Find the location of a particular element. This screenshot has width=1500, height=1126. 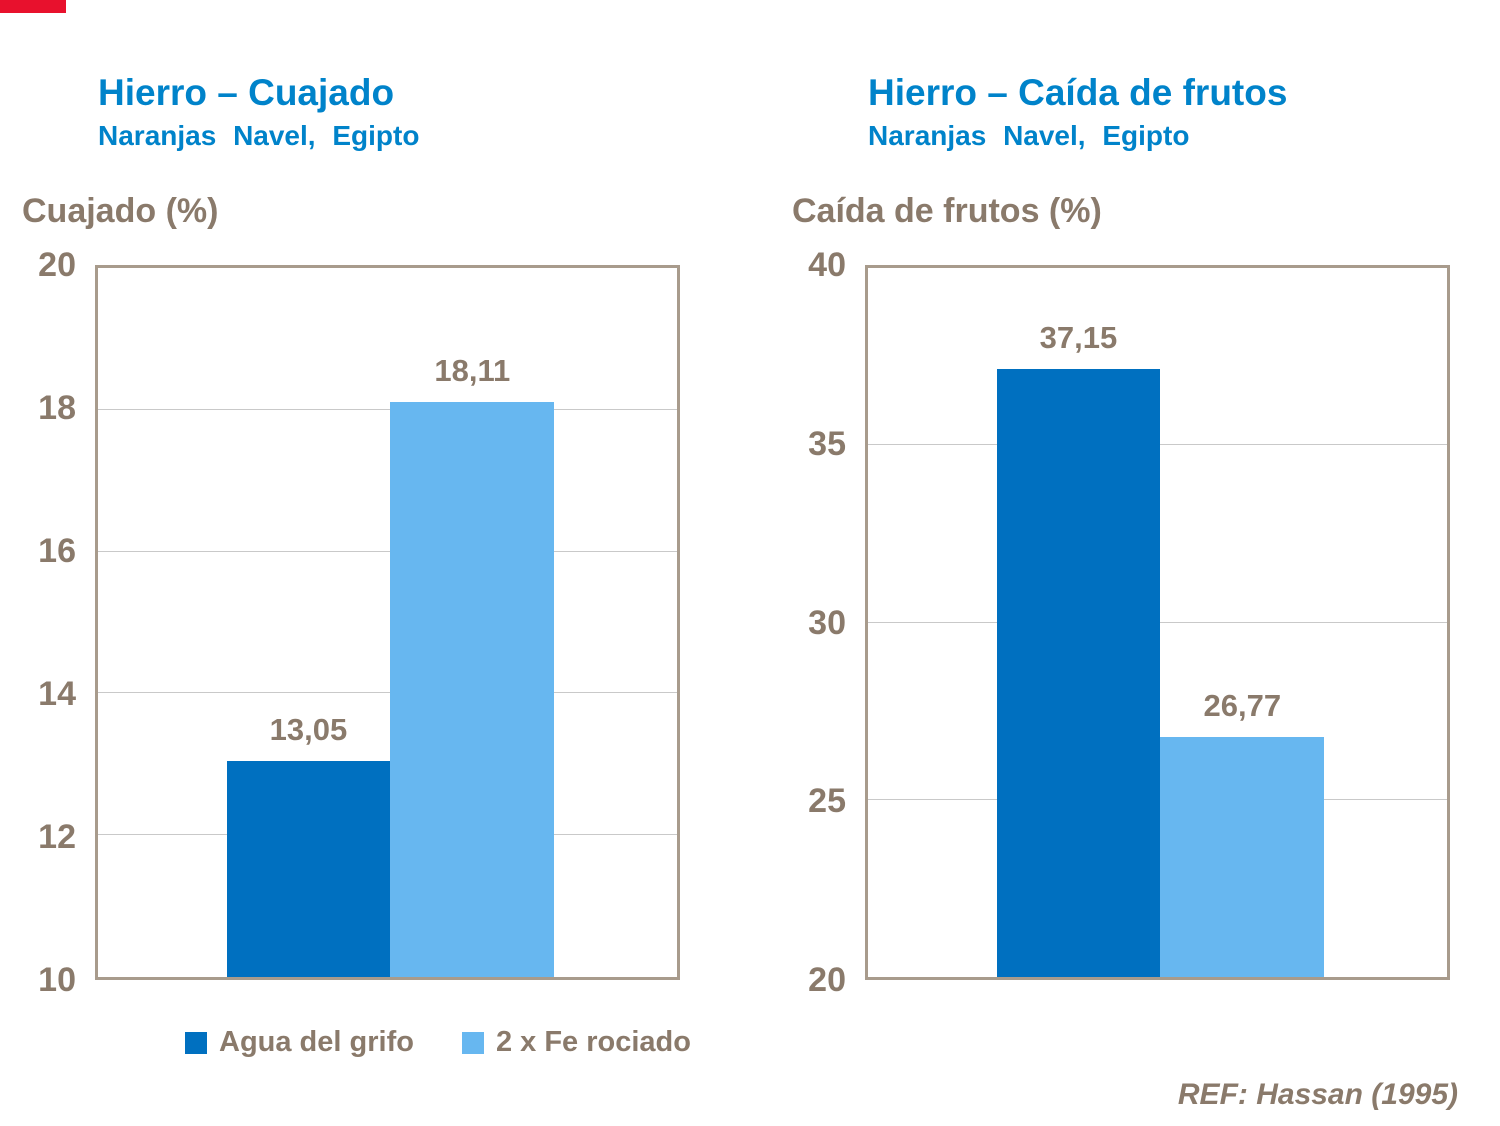

legend-label: 2 x Fe rociado is located at coordinates (593, 1042).